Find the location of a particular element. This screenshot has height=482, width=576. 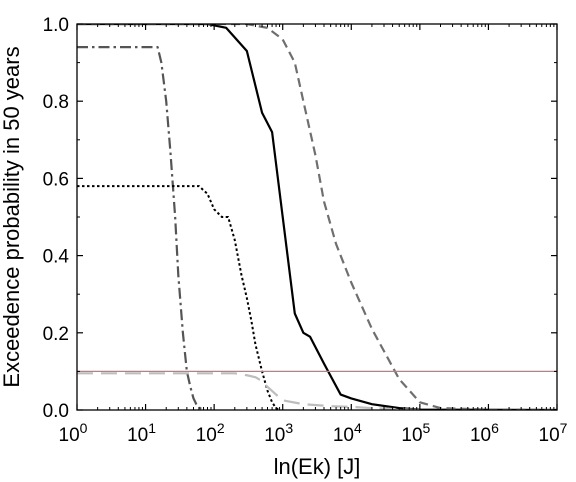

y-tick-label: 0.2 is located at coordinates (56, 334).